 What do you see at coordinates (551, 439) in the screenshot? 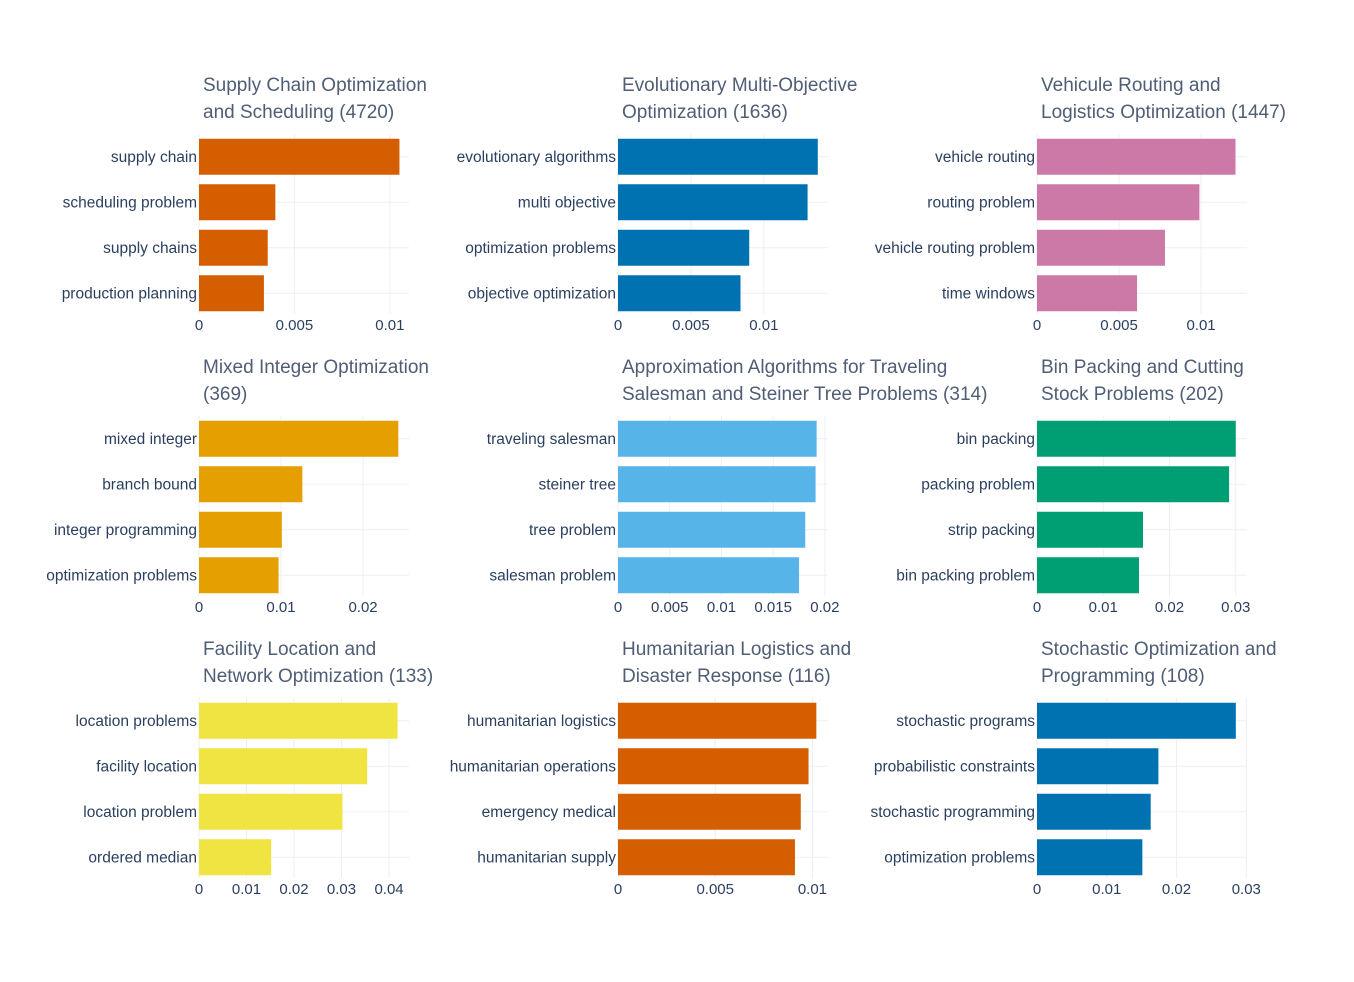
I see `category-label: traveling salesman` at bounding box center [551, 439].